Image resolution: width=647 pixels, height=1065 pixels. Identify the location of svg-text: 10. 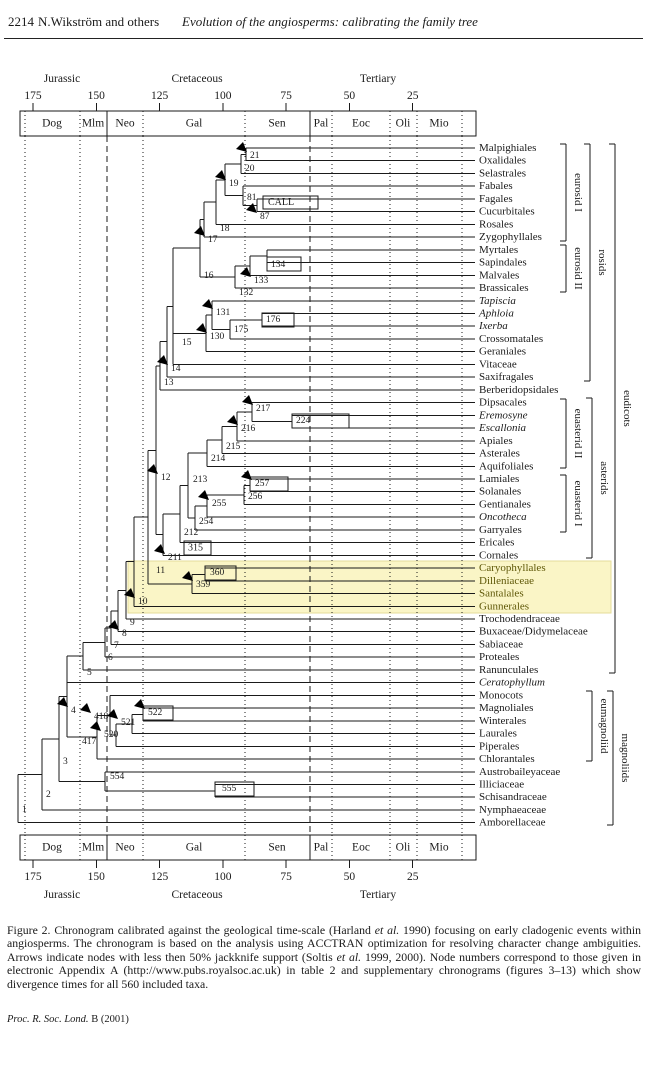
(143, 602).